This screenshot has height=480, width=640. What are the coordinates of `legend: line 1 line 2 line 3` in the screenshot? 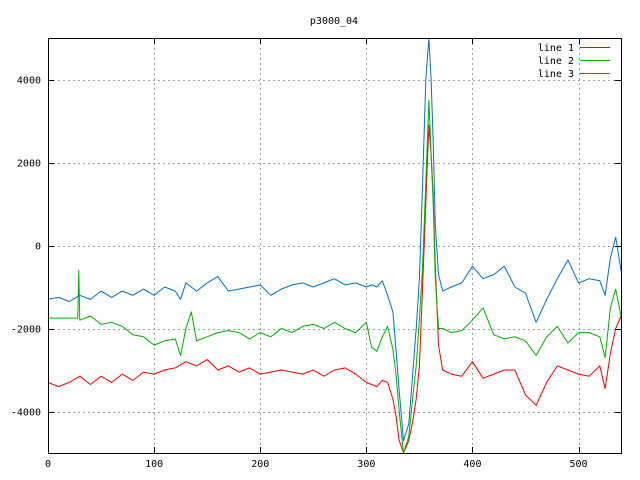 It's located at (574, 61).